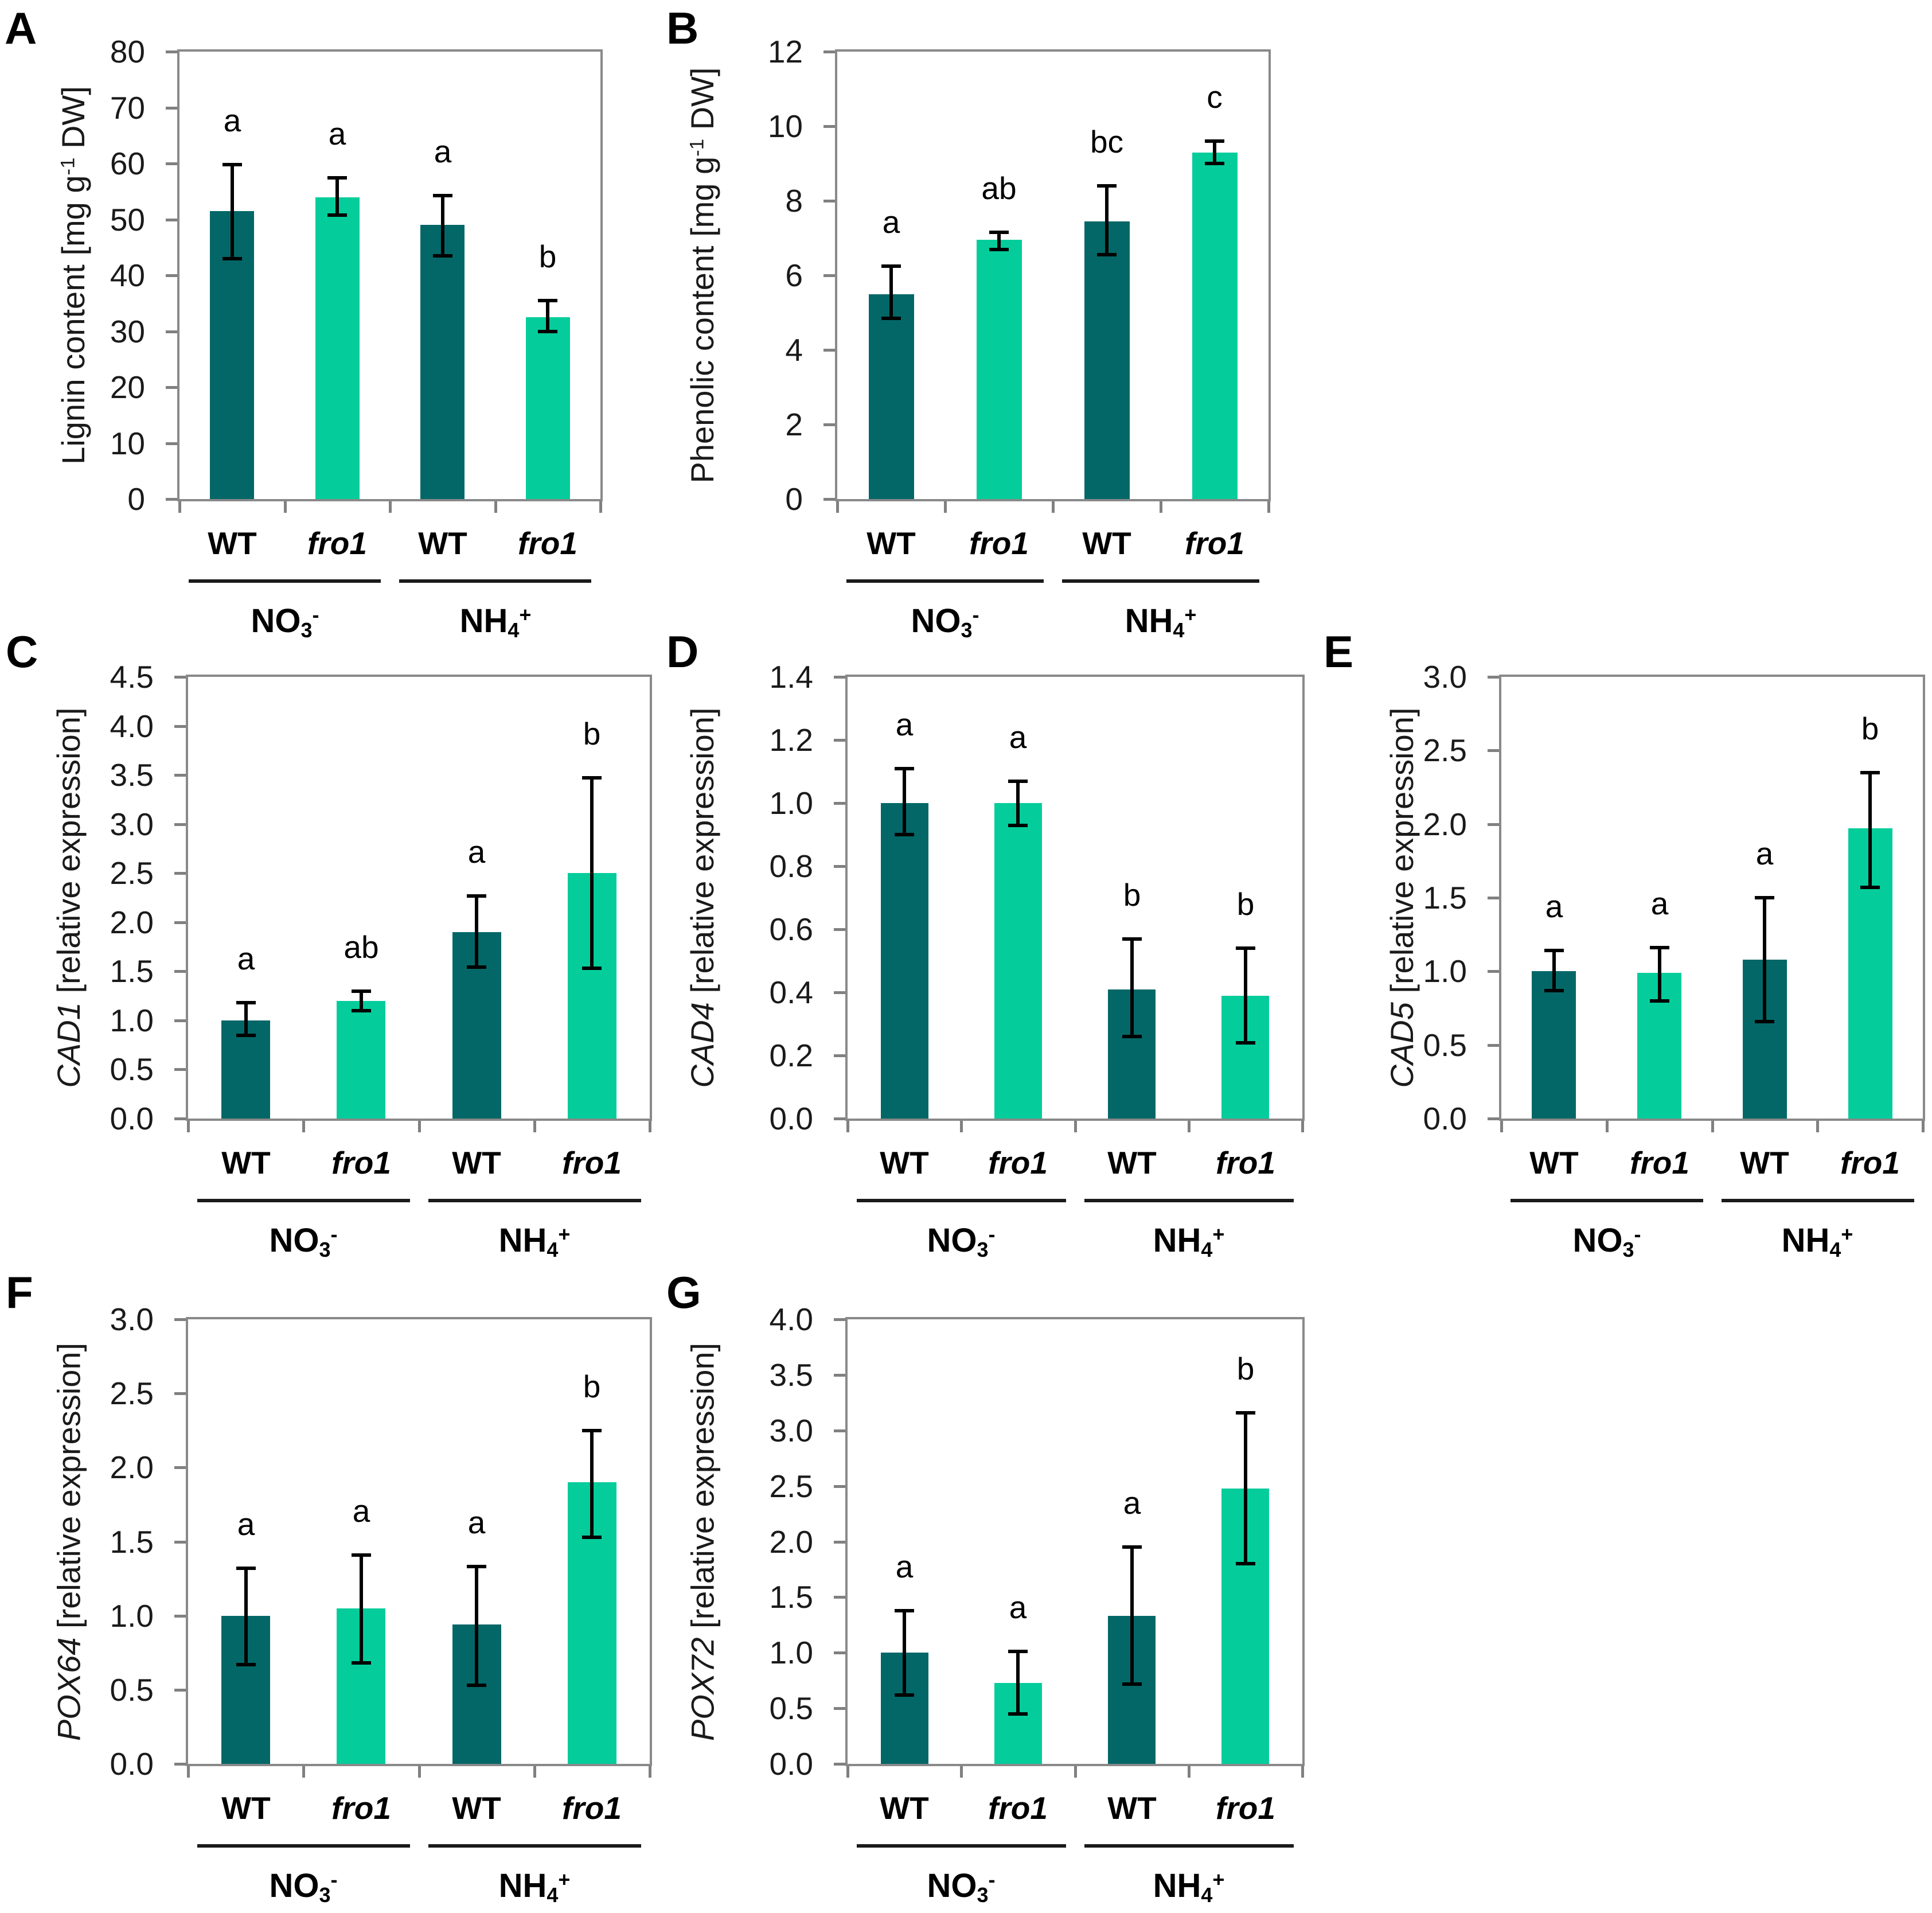 This screenshot has width=1932, height=1913. What do you see at coordinates (791, 740) in the screenshot?
I see `y-tick-label: 1.2` at bounding box center [791, 740].